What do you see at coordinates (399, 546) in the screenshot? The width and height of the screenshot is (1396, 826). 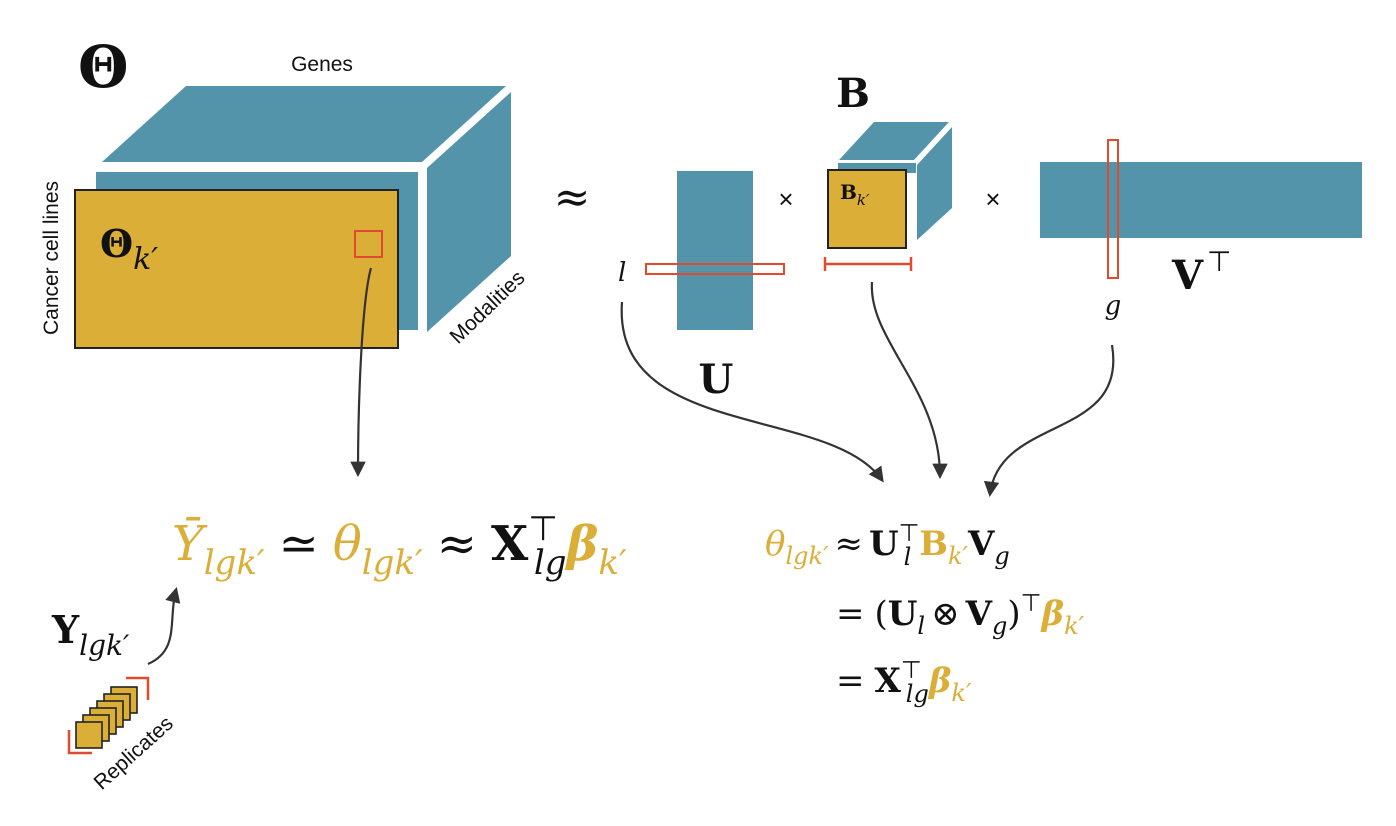 I see `left-equation: Ȳlgk′ ≃ θlgk′ ≈ X⊤ lgβk′` at bounding box center [399, 546].